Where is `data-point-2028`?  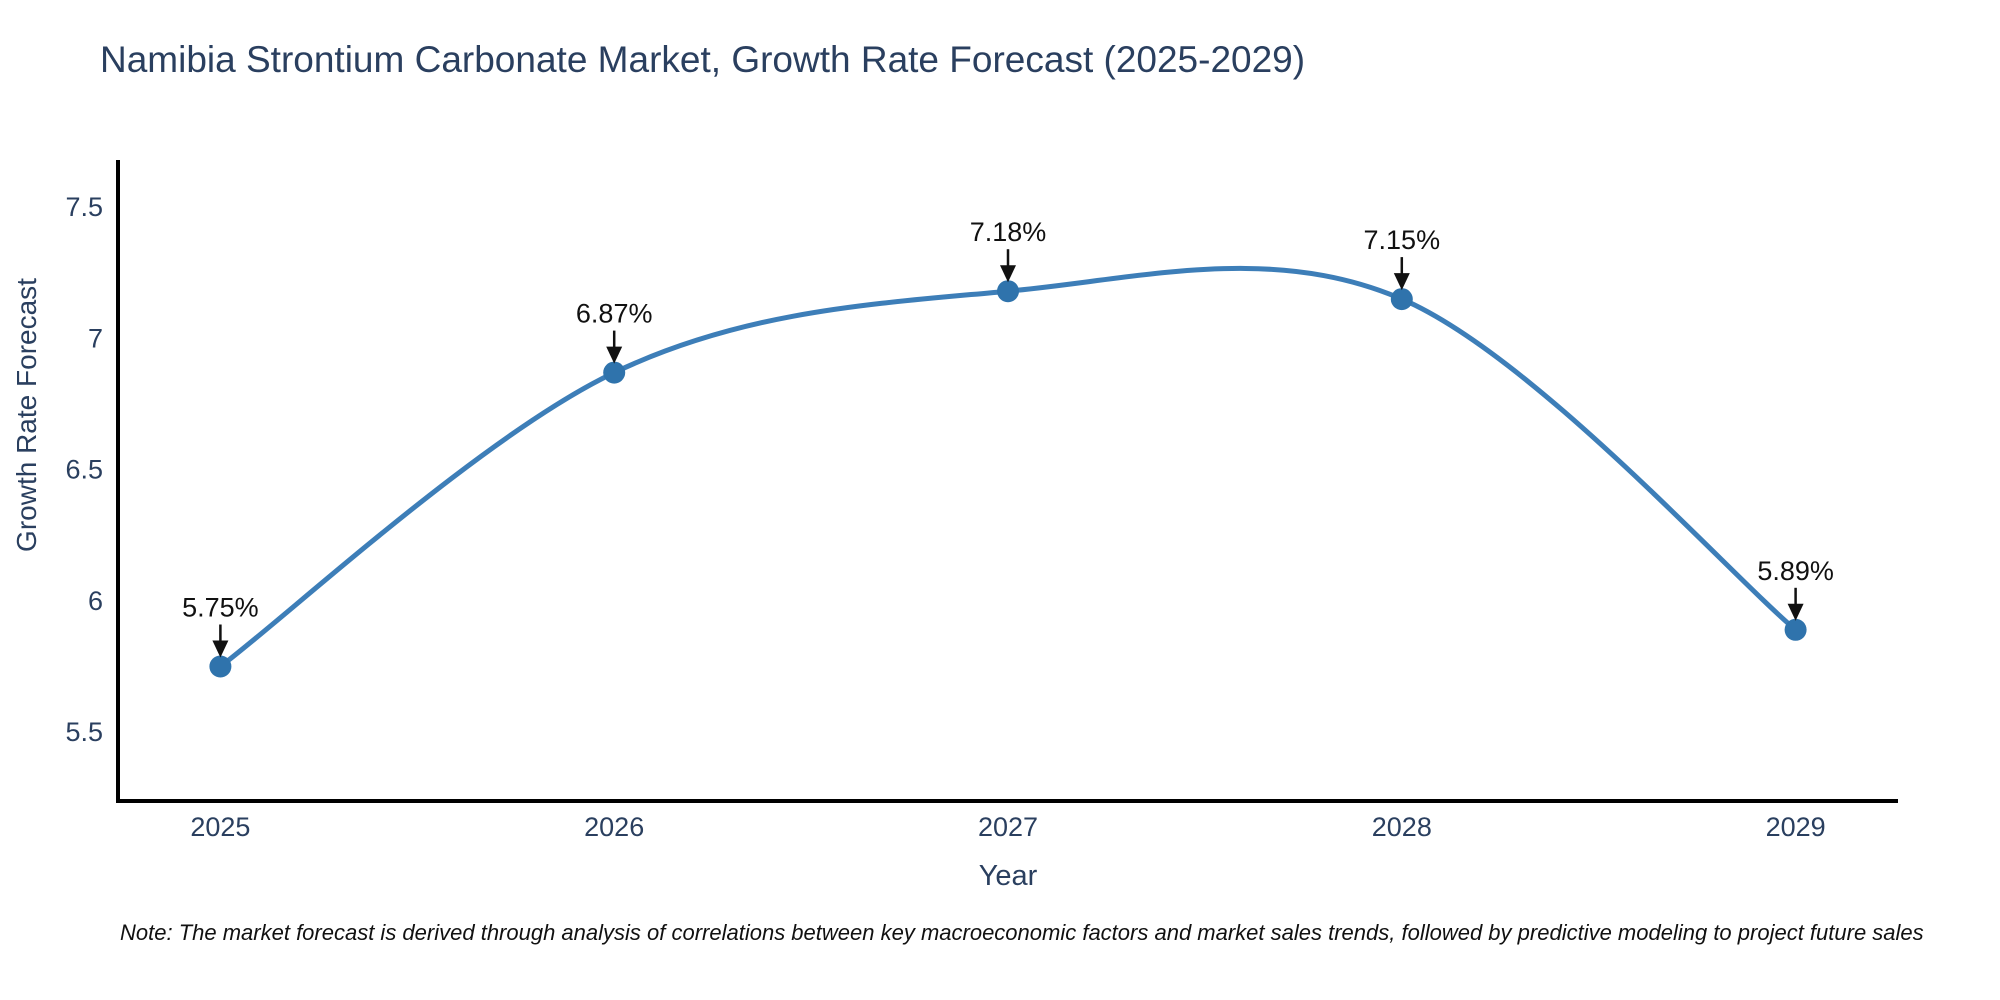
data-point-2028 is located at coordinates (1401, 299).